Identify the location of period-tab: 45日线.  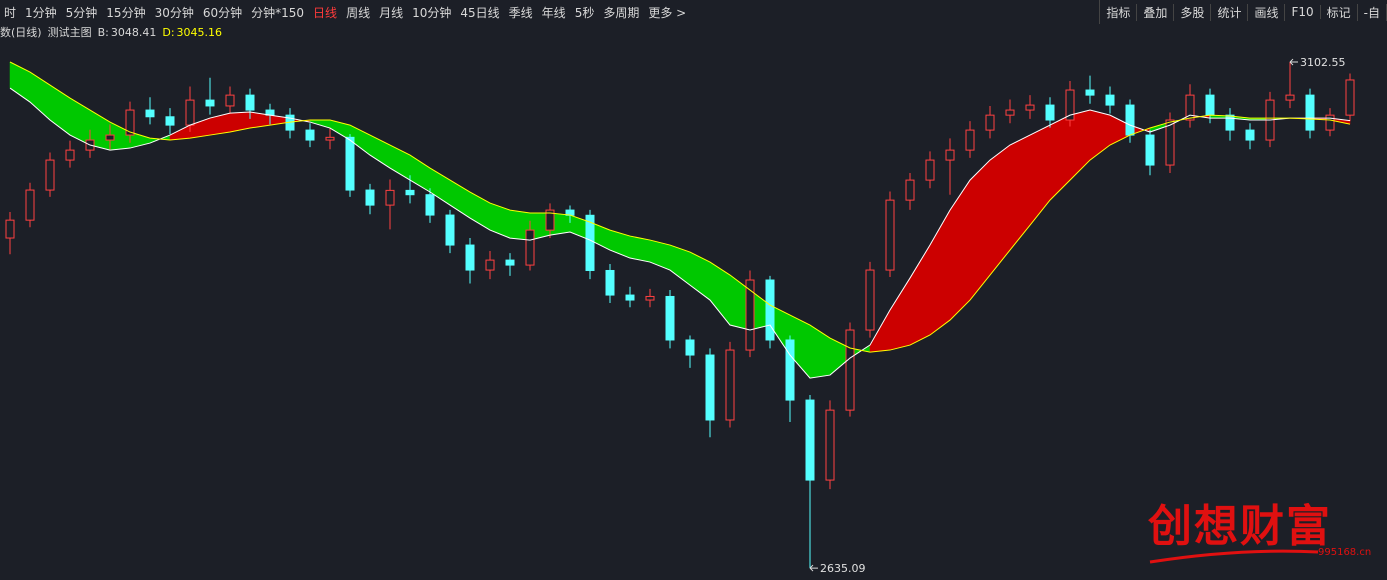
(480, 12).